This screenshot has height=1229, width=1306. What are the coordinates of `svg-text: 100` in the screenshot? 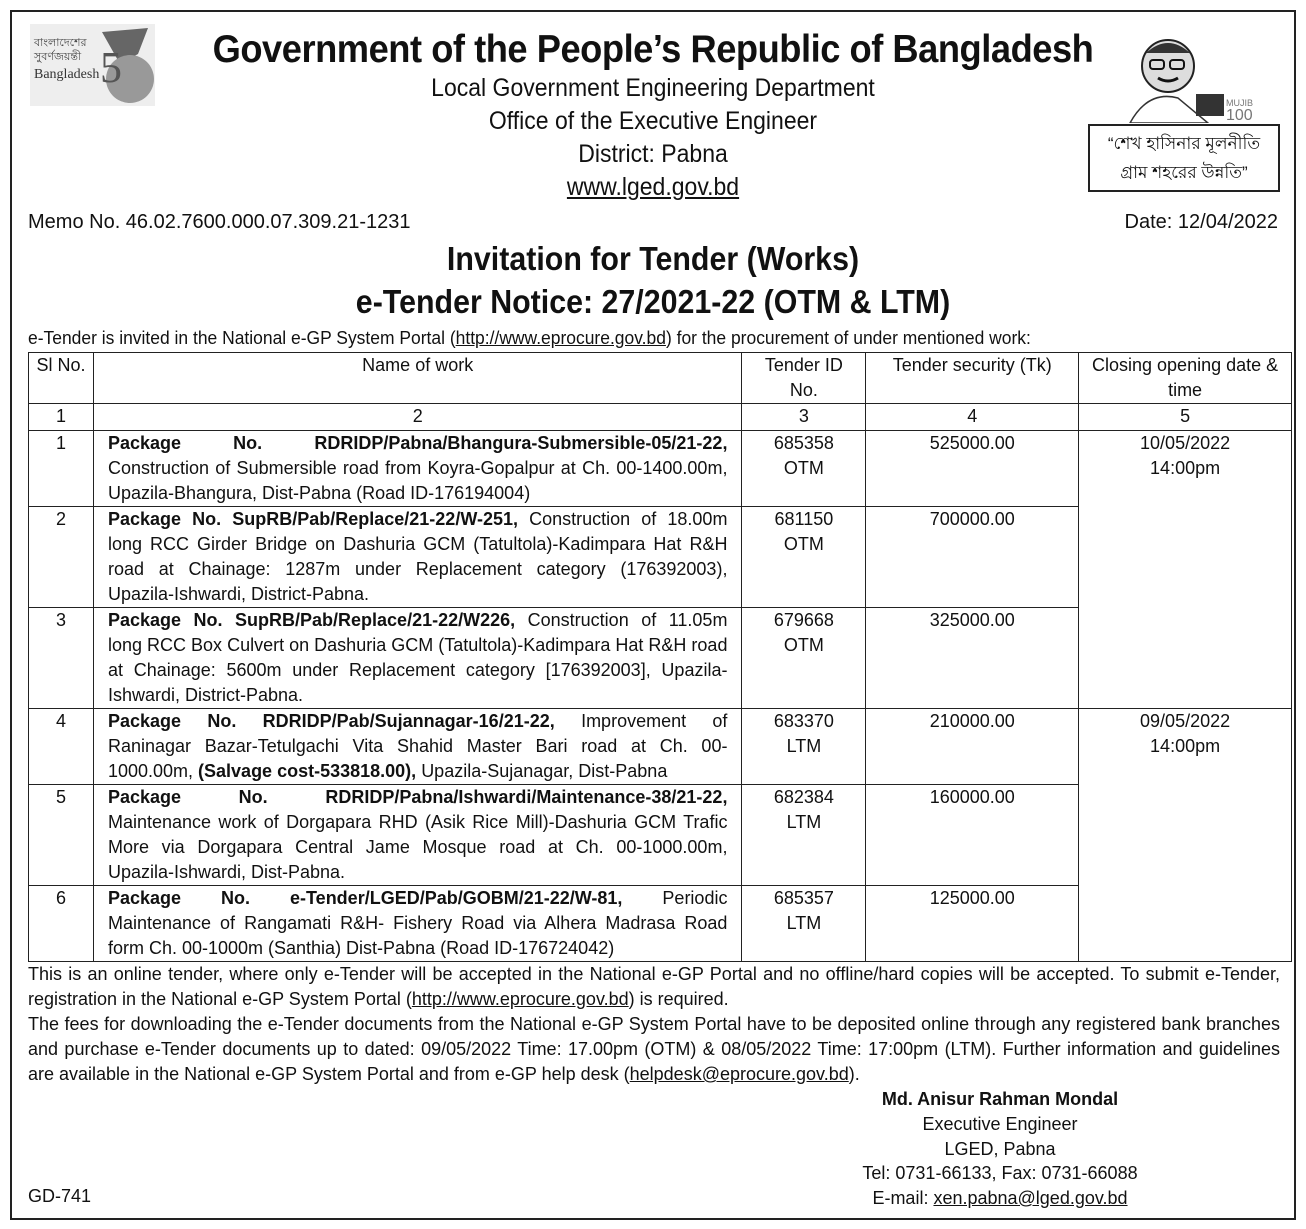 It's located at (1239, 115).